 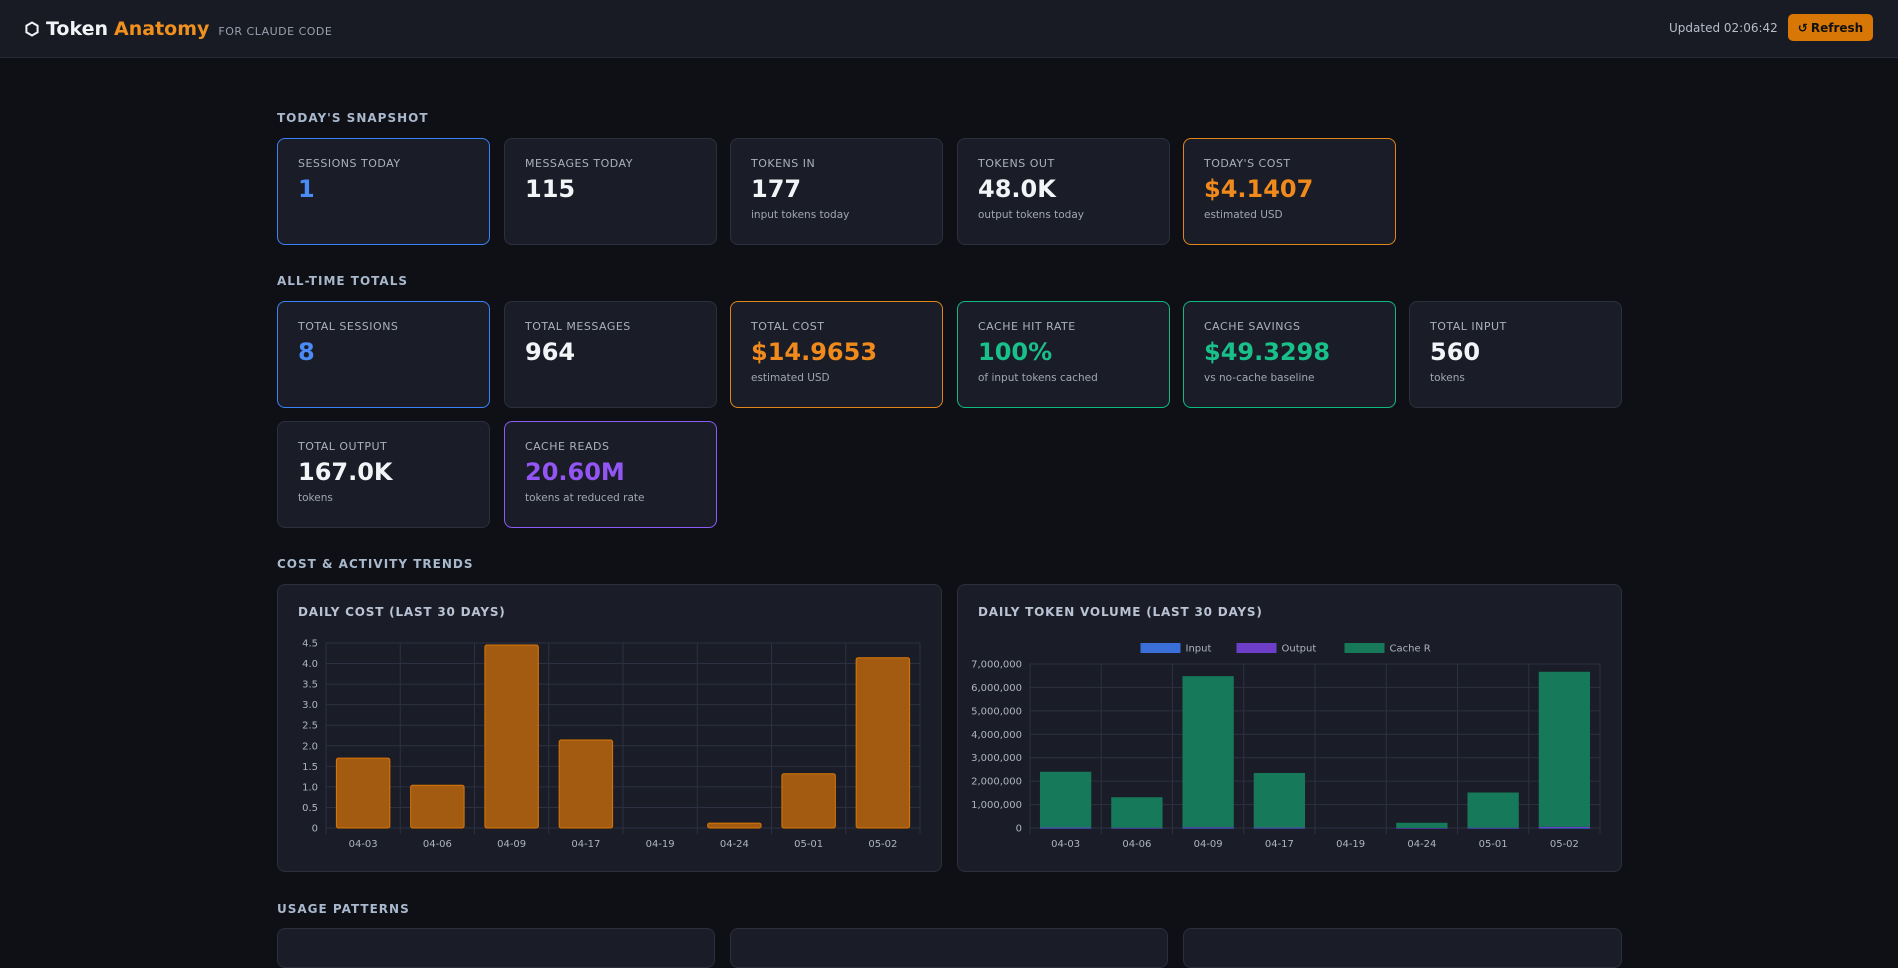 What do you see at coordinates (310, 644) in the screenshot?
I see `y-tick-label: 4.5` at bounding box center [310, 644].